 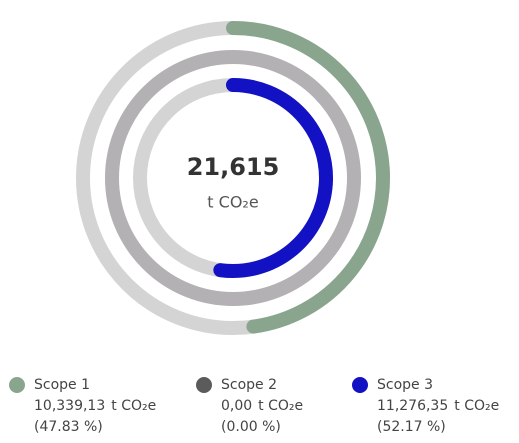 I want to click on amount: 11,276,35, so click(x=412, y=406).